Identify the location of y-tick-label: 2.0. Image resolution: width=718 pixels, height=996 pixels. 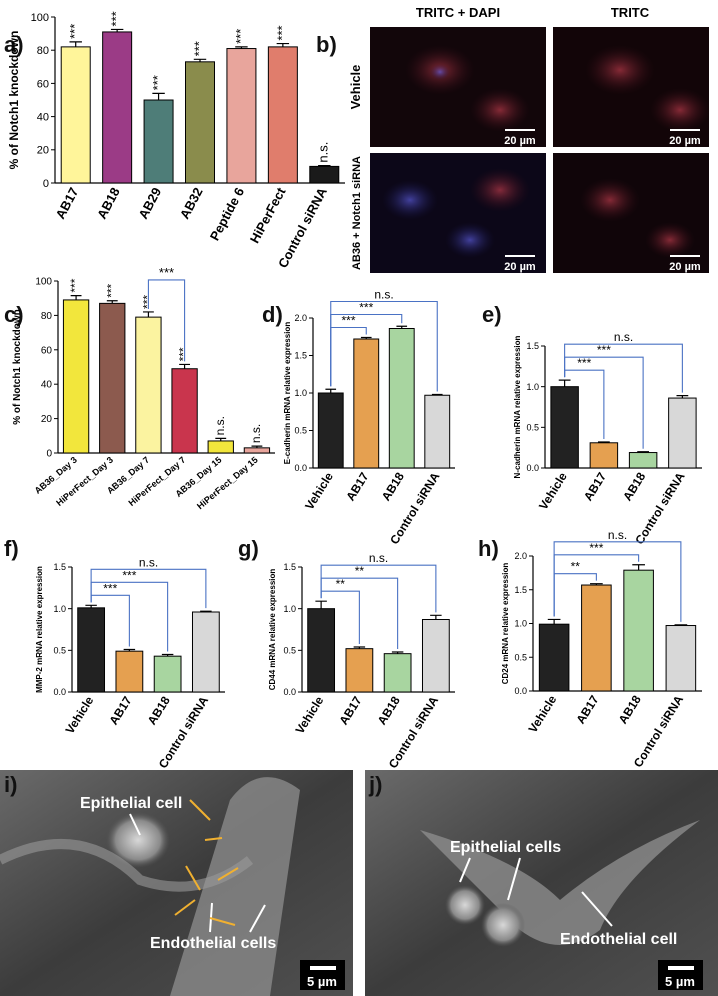
(300, 318).